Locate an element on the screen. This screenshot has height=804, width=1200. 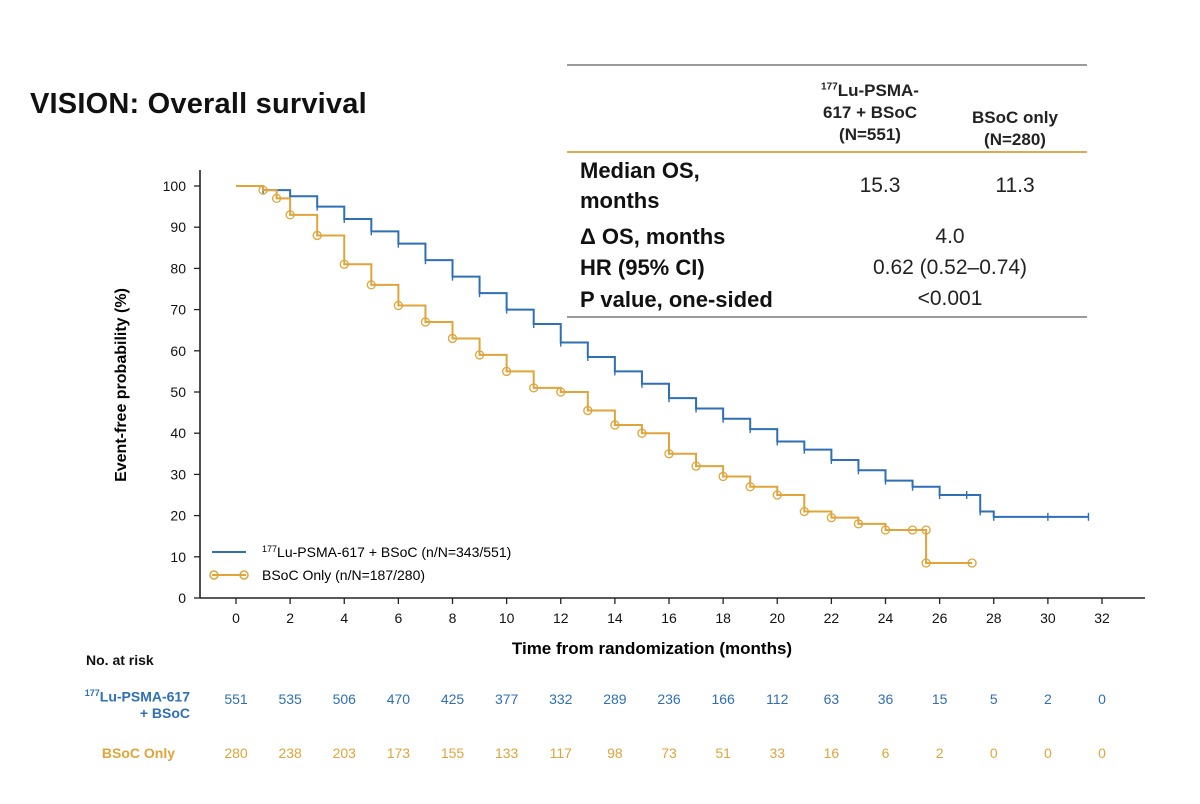
y-tick-label: 70 is located at coordinates (178, 310).